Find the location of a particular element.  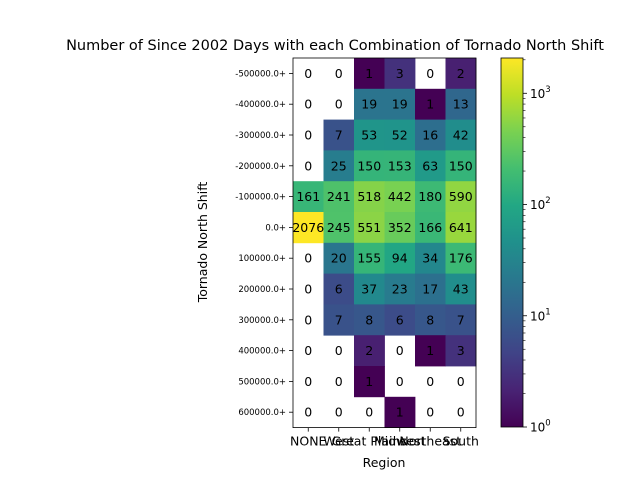

cell-value-label: 352 is located at coordinates (400, 227).